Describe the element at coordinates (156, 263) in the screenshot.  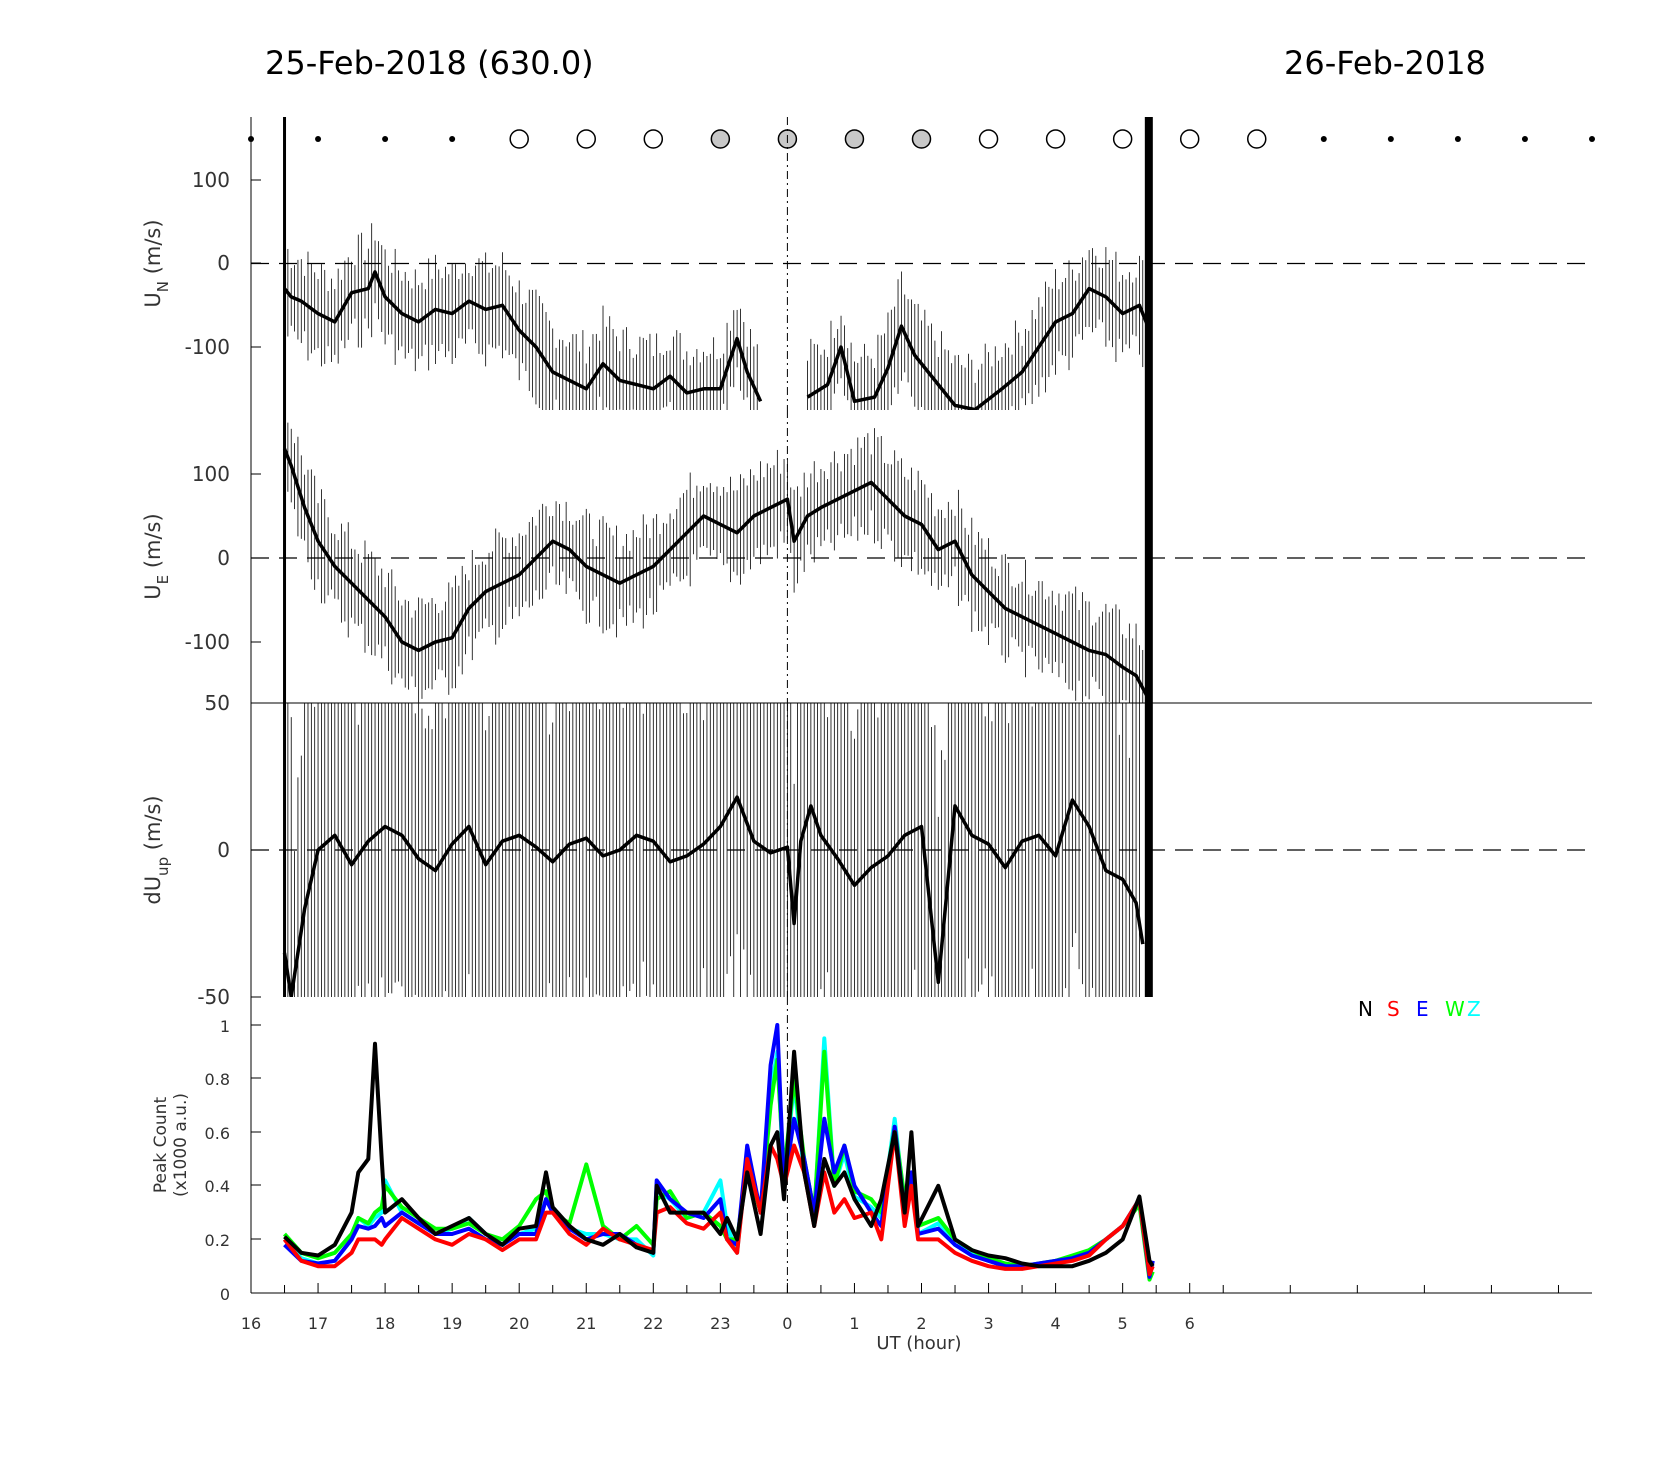
I see `y-axis-label: UN (m/s)` at that location.